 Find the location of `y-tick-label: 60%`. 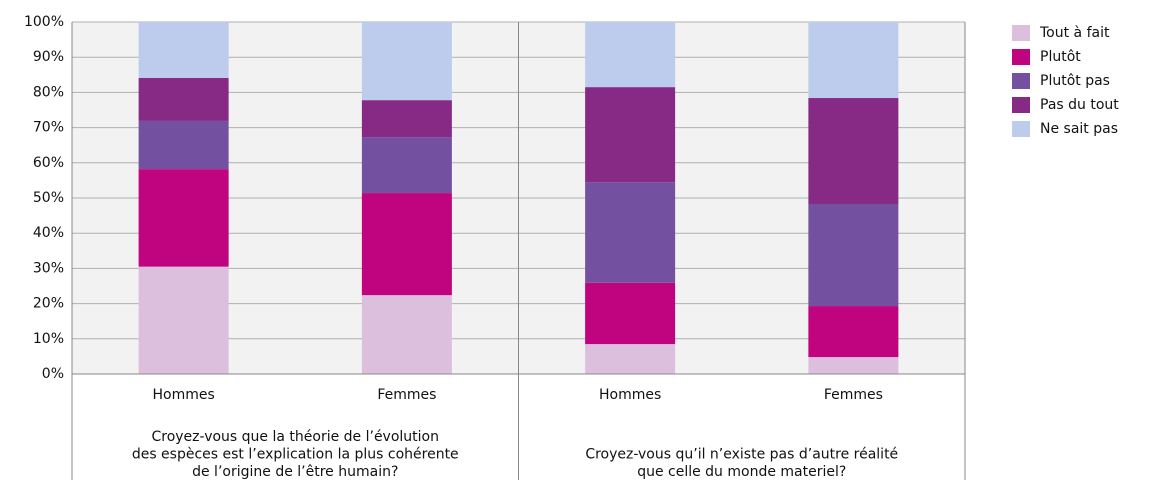

y-tick-label: 60% is located at coordinates (48, 163).